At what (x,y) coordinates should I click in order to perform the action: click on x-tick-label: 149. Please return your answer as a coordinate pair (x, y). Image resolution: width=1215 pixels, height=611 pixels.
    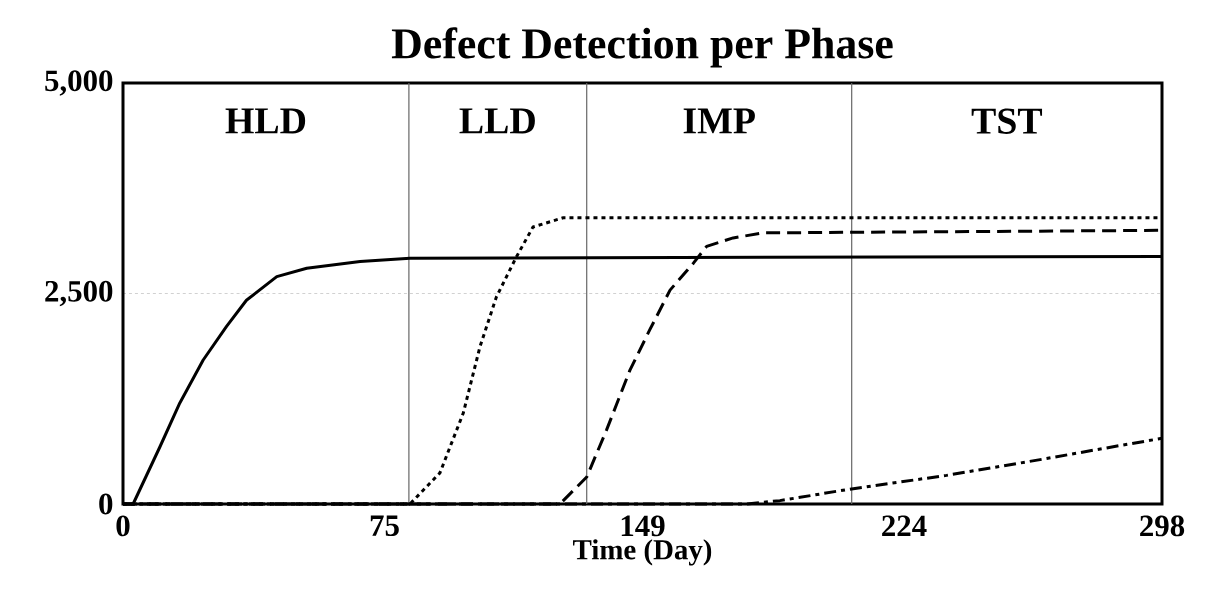
    Looking at the image, I should click on (643, 526).